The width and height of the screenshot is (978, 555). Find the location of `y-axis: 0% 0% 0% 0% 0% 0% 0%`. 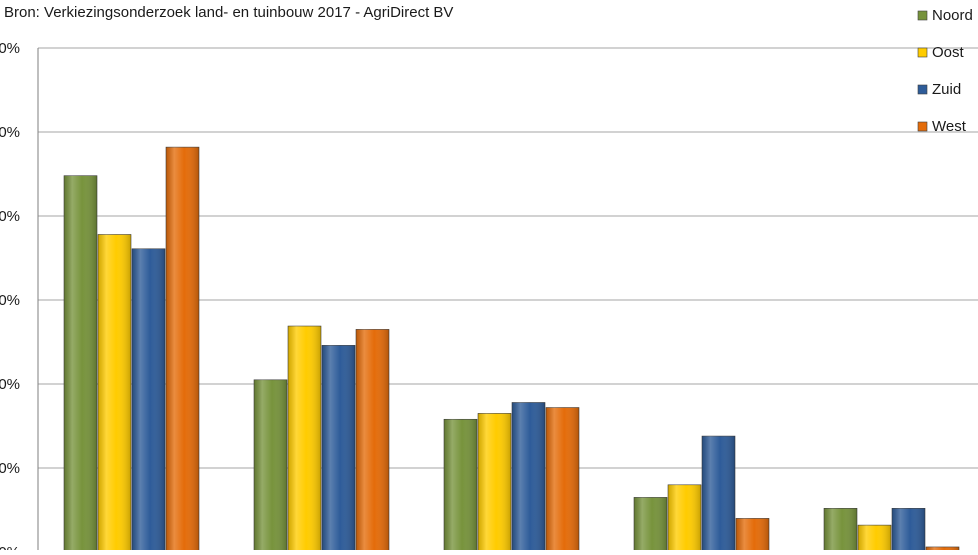

y-axis: 0% 0% 0% 0% 0% 0% 0% is located at coordinates (19, 297).